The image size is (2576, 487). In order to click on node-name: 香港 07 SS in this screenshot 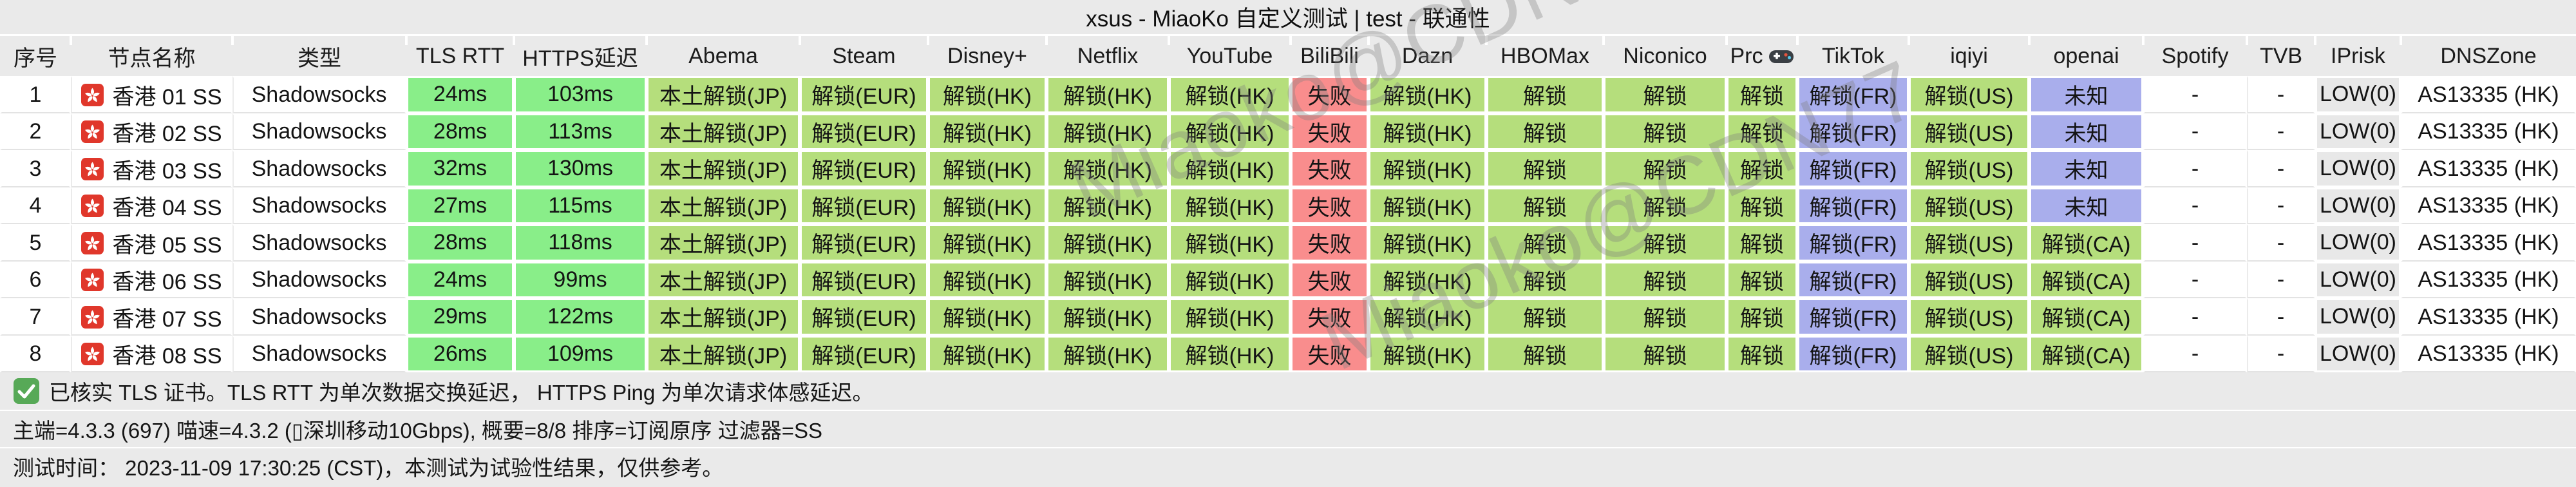, I will do `click(167, 319)`.